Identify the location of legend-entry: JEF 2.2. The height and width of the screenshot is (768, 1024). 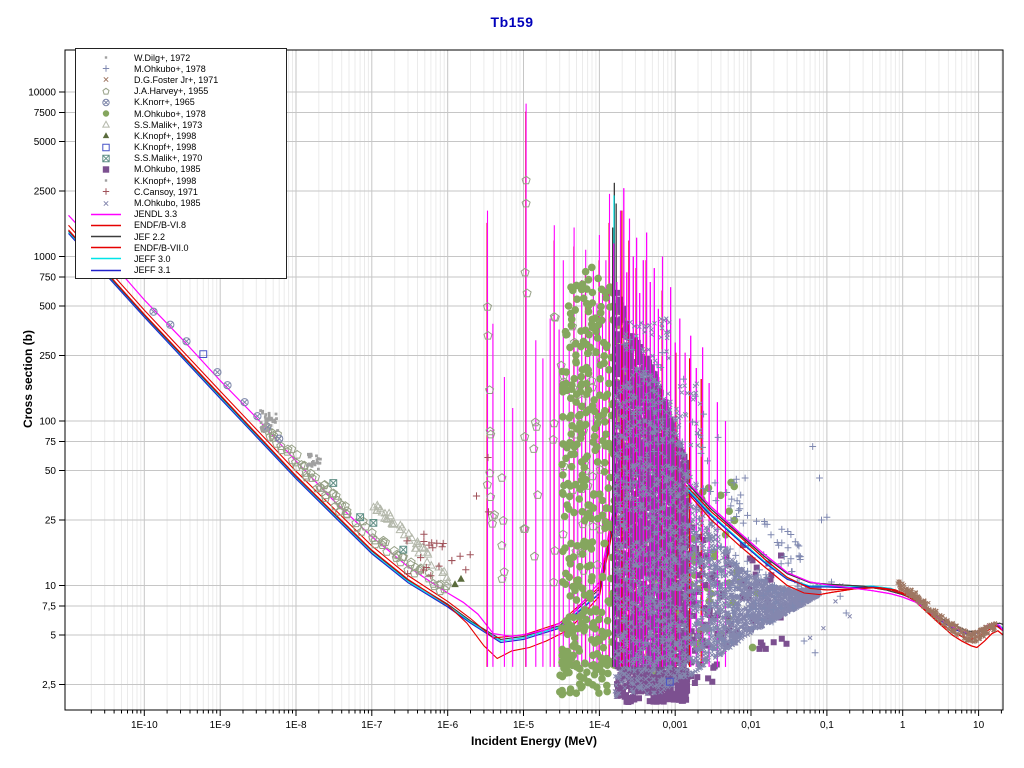
(185, 236).